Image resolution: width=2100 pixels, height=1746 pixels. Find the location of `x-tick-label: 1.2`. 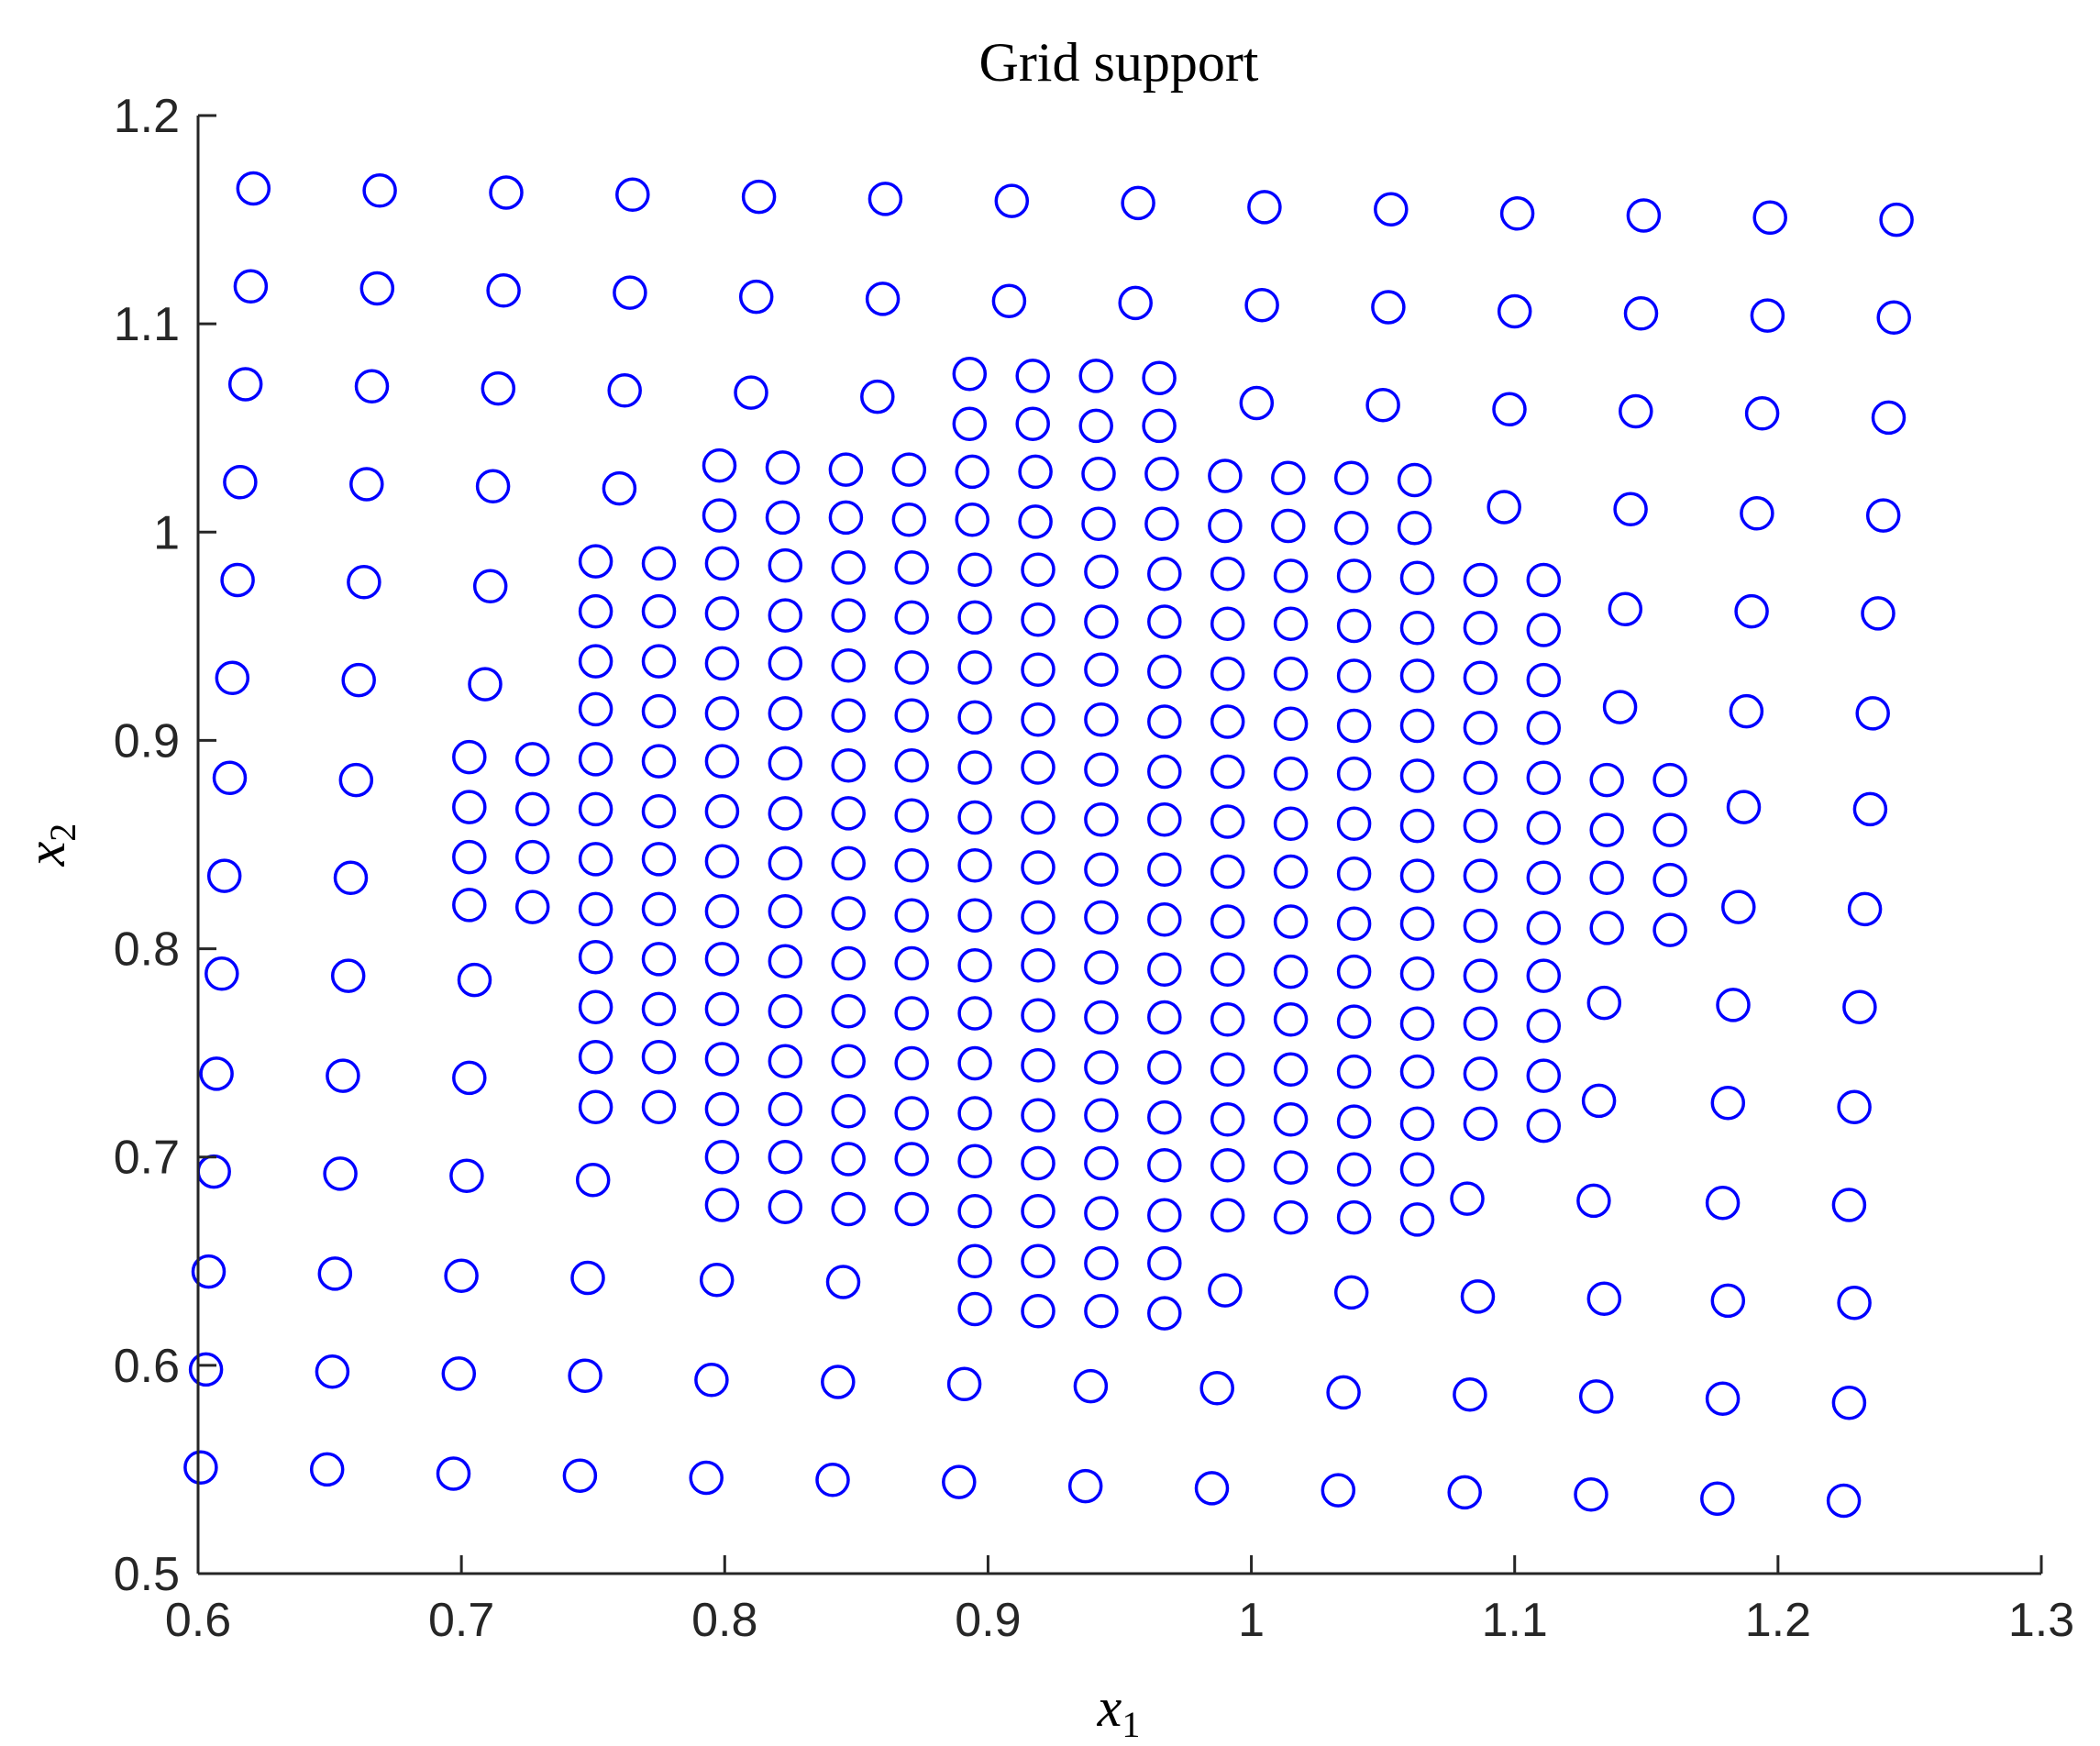

x-tick-label: 1.2 is located at coordinates (1778, 1620).